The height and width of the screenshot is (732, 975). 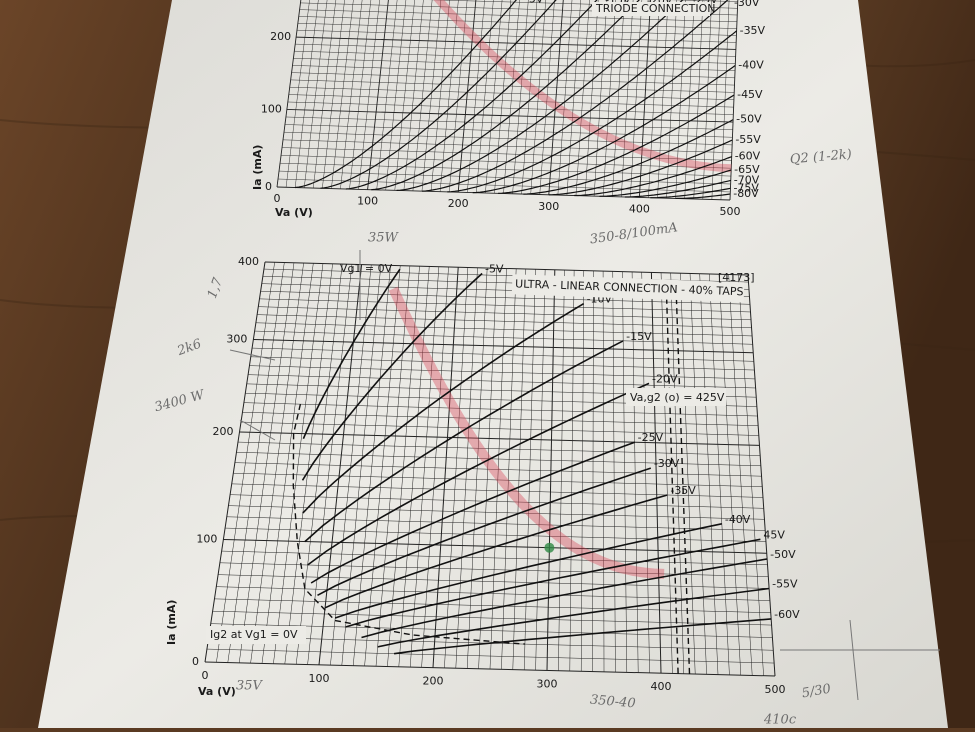 What do you see at coordinates (746, 187) in the screenshot?
I see `curve-label: -75V` at bounding box center [746, 187].